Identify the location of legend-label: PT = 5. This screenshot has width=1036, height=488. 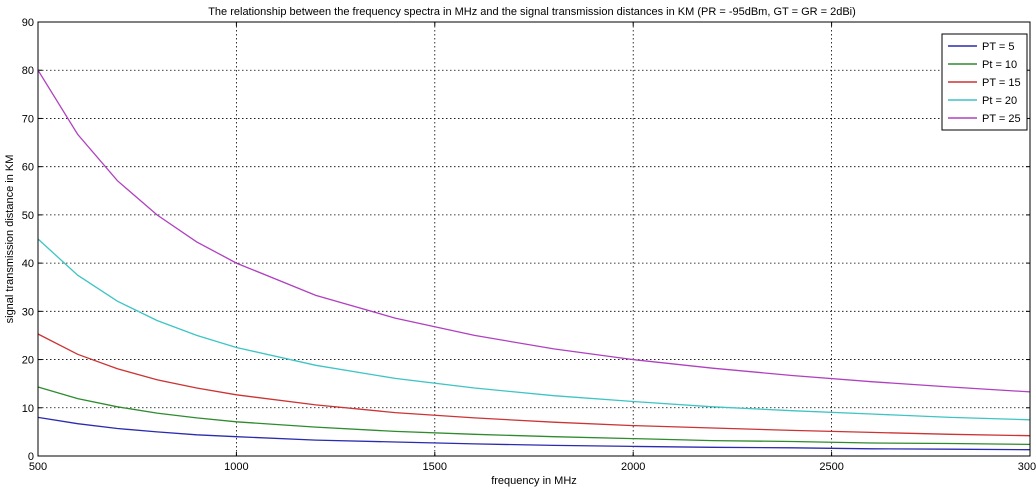
(998, 47).